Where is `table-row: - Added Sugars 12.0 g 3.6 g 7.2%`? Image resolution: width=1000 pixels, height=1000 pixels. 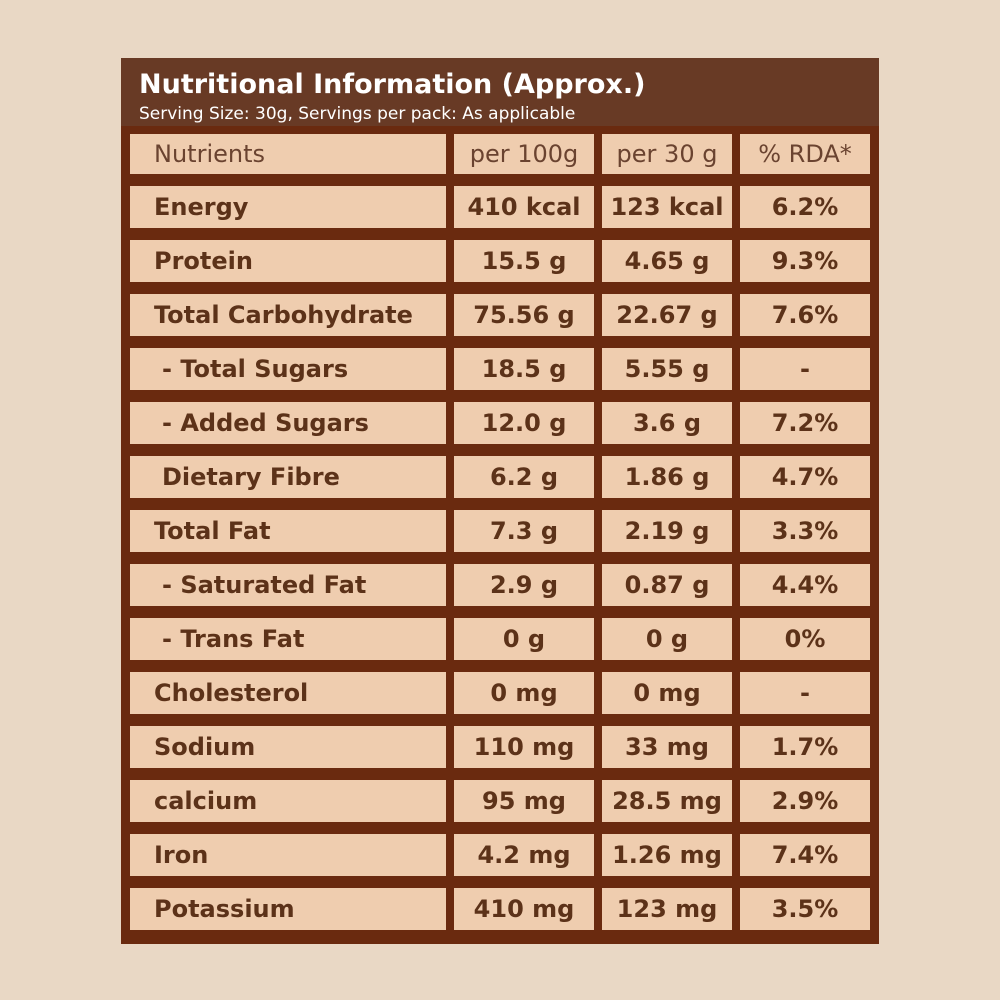 table-row: - Added Sugars 12.0 g 3.6 g 7.2% is located at coordinates (500, 423).